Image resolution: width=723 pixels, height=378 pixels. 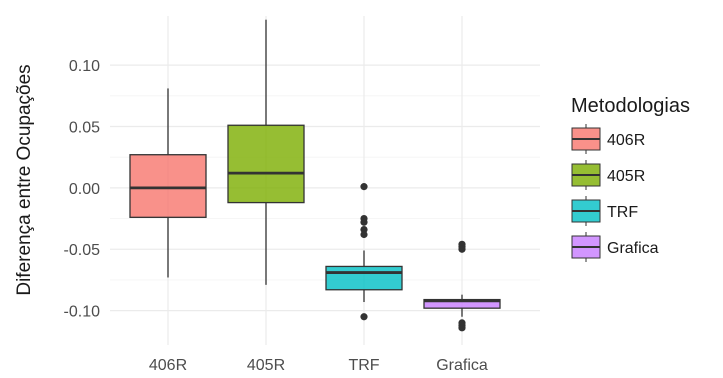 What do you see at coordinates (82, 250) in the screenshot?
I see `y-tick-label: -0.05` at bounding box center [82, 250].